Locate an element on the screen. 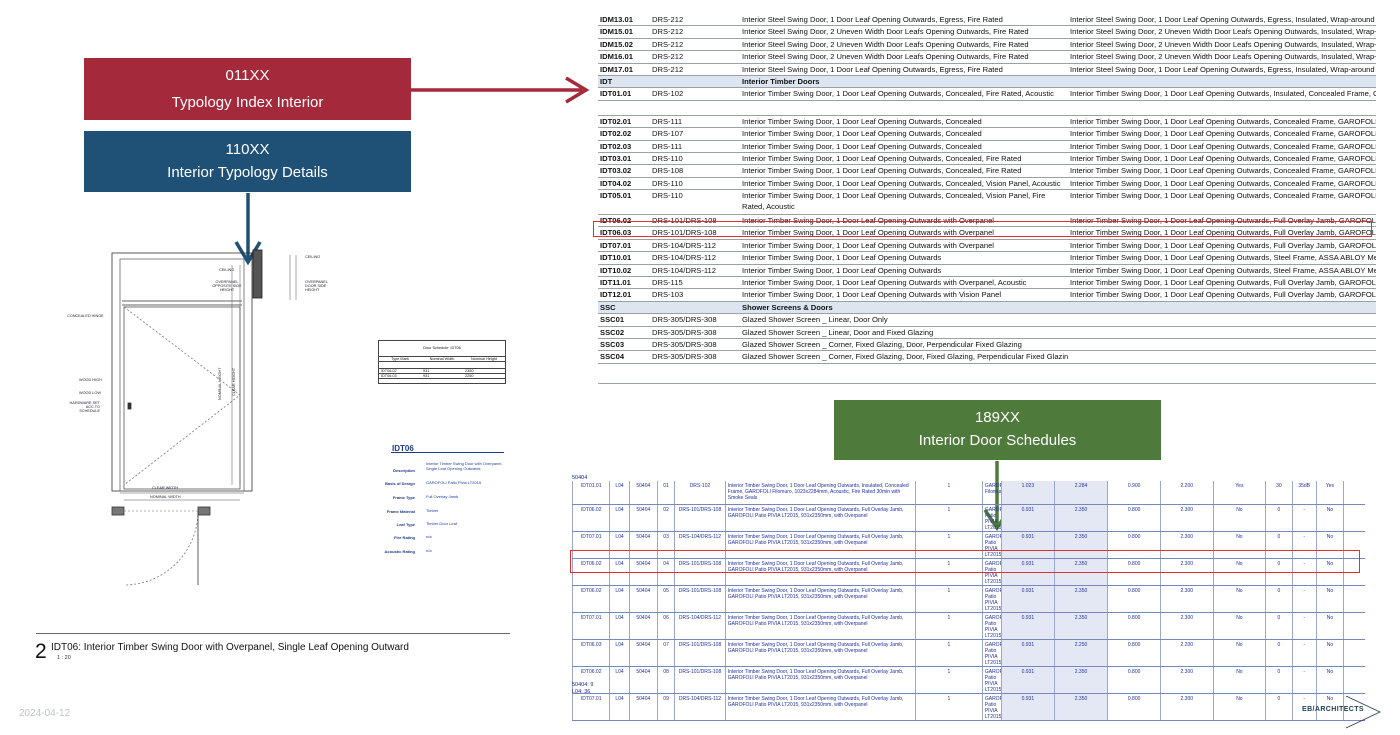 The height and width of the screenshot is (735, 1400). schedule-cell-ref: DRS-104/DRS-112 is located at coordinates (700, 707).